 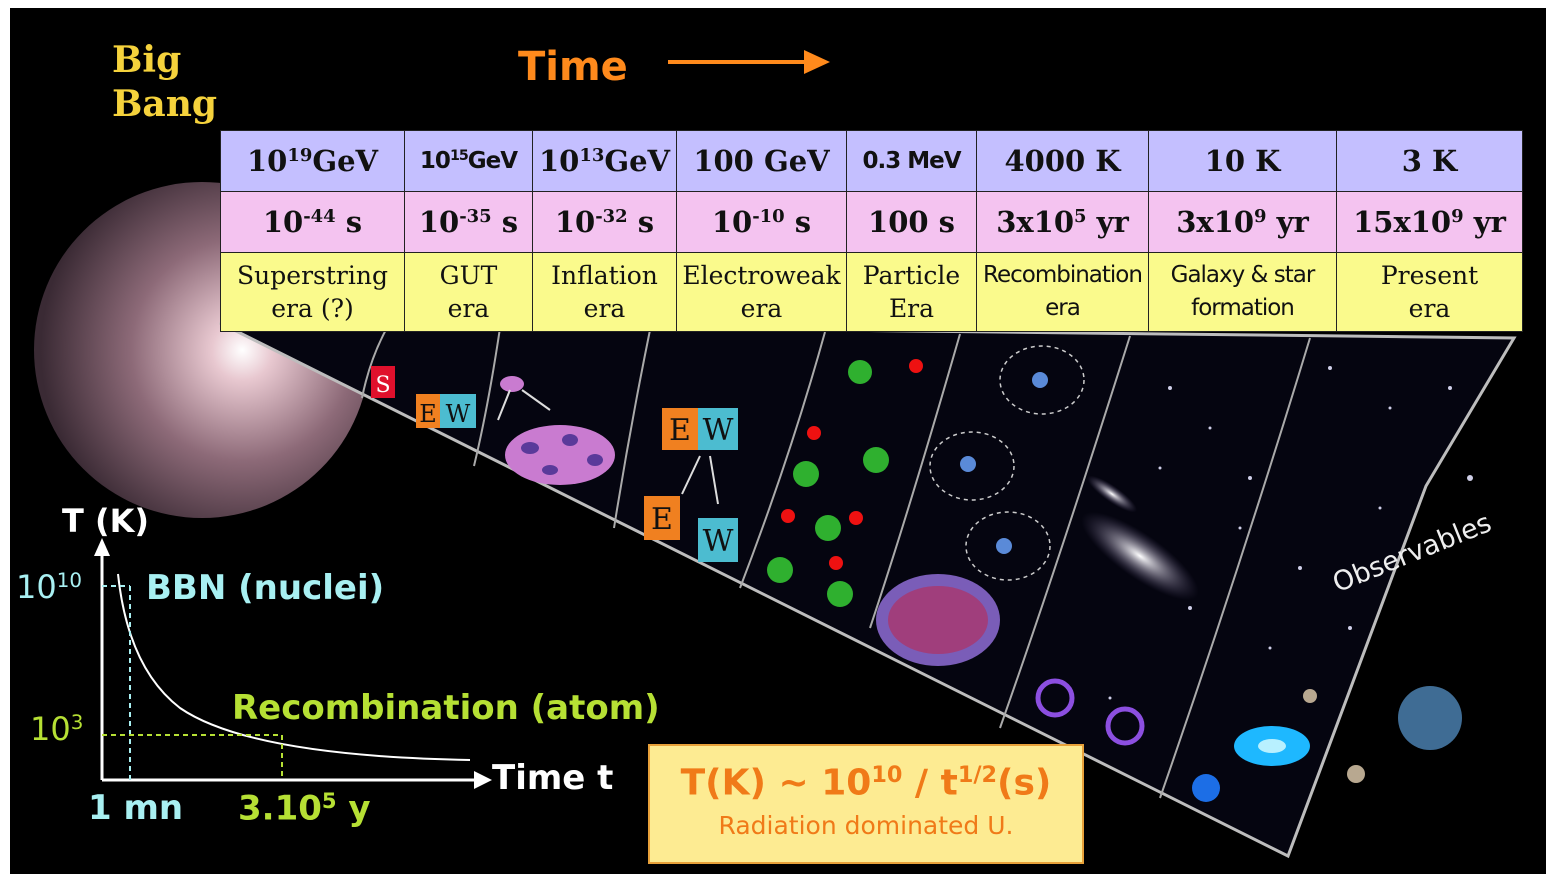 What do you see at coordinates (57, 729) in the screenshot?
I see `graph-y-tick-2: 103` at bounding box center [57, 729].